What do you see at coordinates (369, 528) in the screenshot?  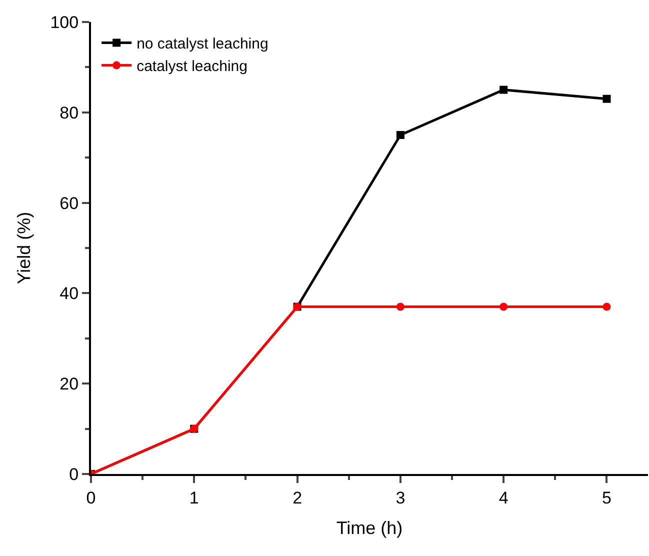 I see `x-axis-title: Time (h)` at bounding box center [369, 528].